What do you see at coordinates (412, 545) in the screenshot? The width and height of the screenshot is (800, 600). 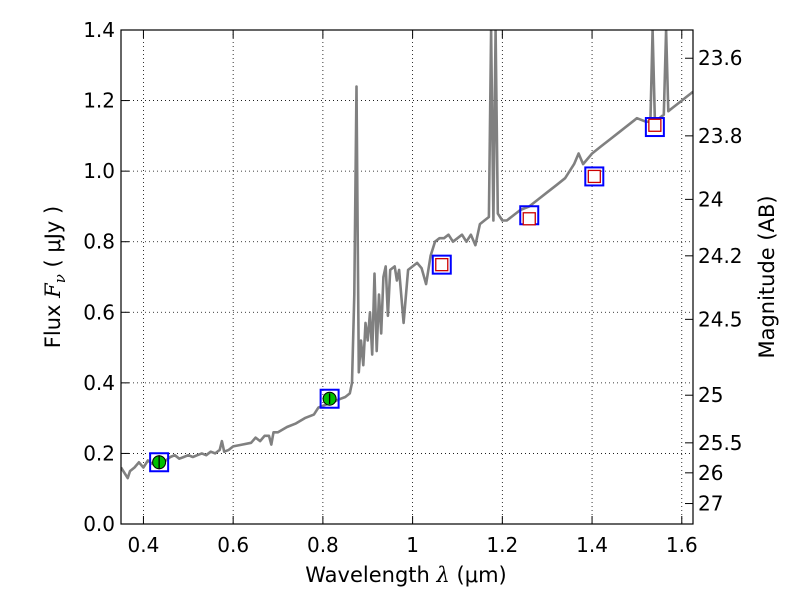 I see `x-tick-label: 1` at bounding box center [412, 545].